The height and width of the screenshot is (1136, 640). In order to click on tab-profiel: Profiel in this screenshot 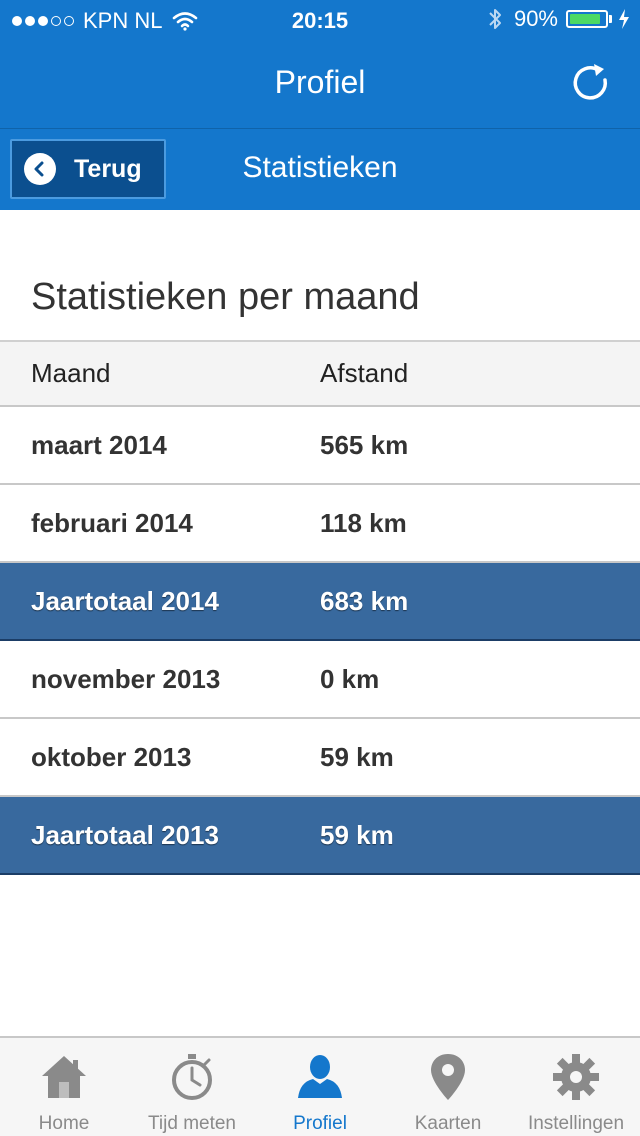, I will do `click(320, 1087)`.